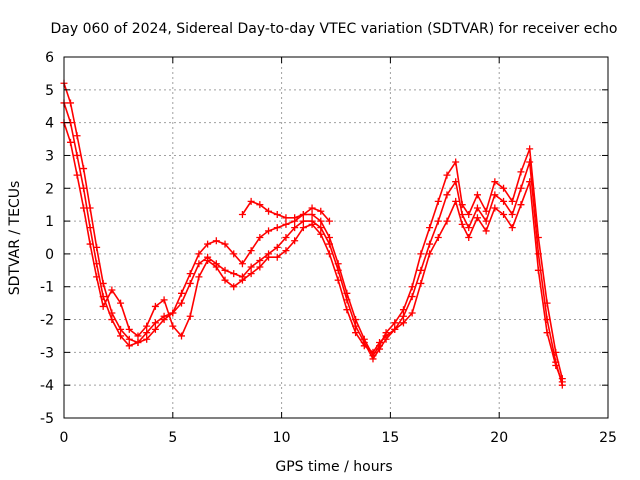  Describe the element at coordinates (282, 438) in the screenshot. I see `x-tick-label: 10` at that location.